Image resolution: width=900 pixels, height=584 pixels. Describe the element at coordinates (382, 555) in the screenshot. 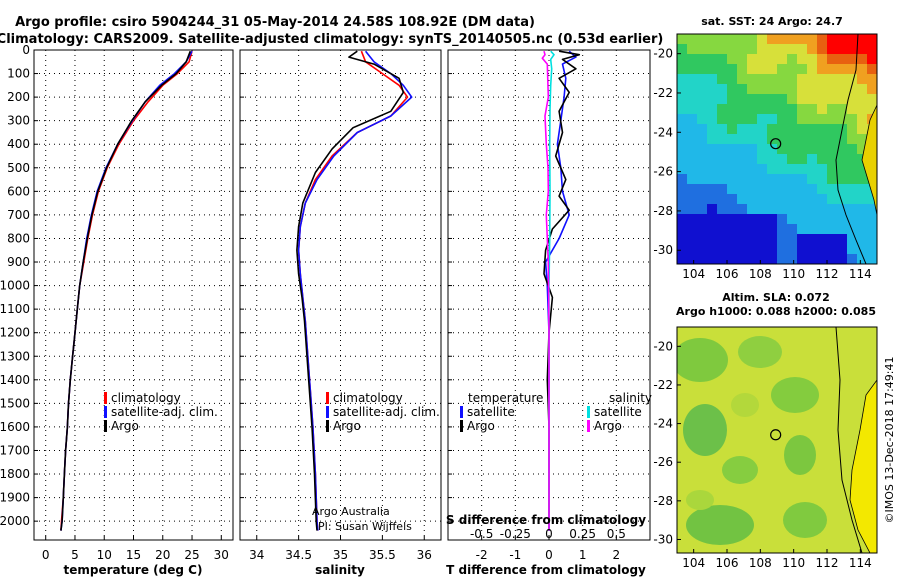

I see `x-tick-label: 35.5` at that location.